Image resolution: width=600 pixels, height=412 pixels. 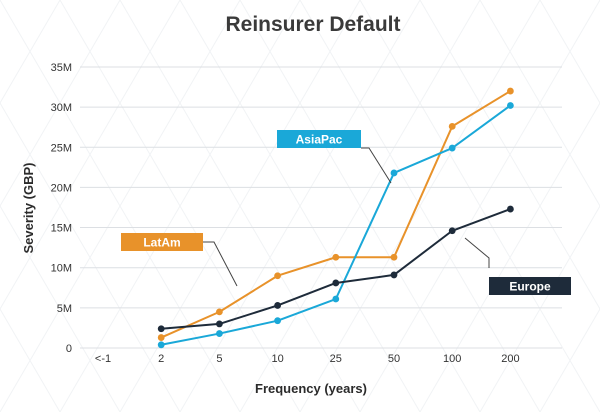 What do you see at coordinates (307, 359) in the screenshot?
I see `x-axis-ticks: <-1 2 5 10 25 50 100 200` at bounding box center [307, 359].